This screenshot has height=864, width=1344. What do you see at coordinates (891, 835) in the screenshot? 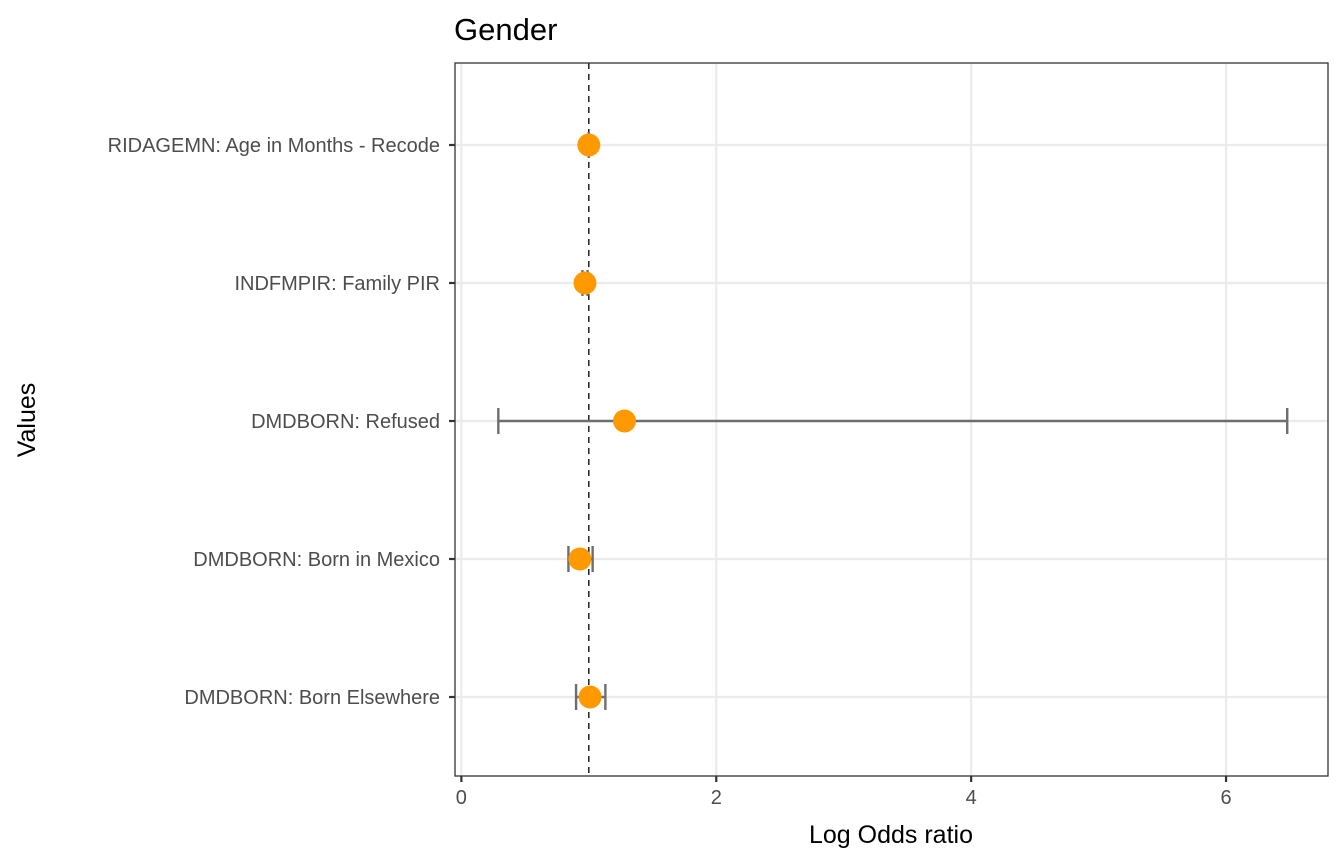
I see `x-axis-title: Log Odds ratio` at bounding box center [891, 835].